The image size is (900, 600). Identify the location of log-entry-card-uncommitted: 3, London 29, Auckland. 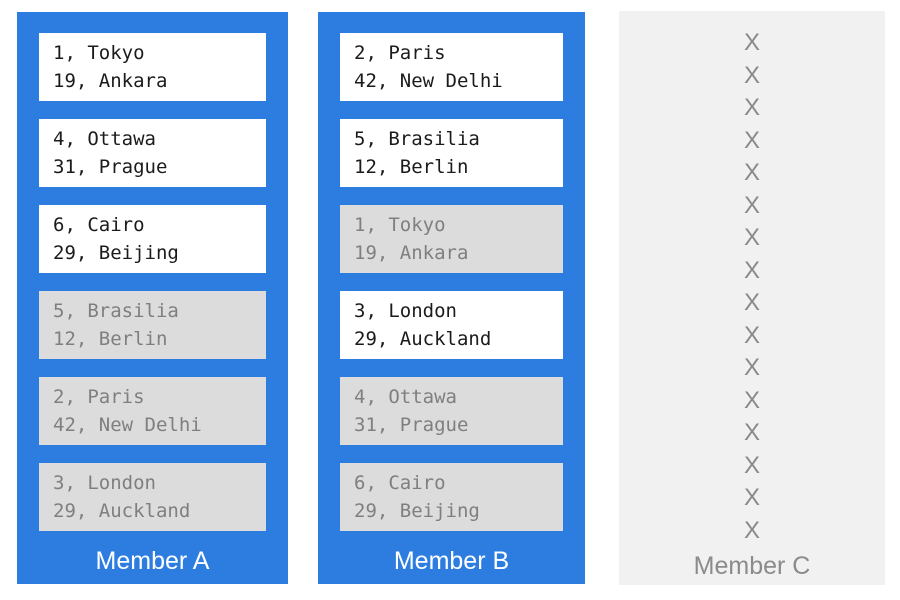
(152, 497).